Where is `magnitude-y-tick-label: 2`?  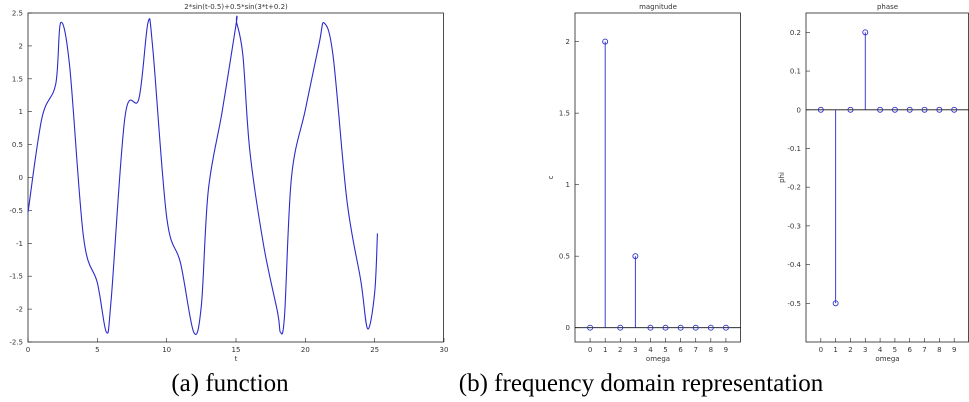 magnitude-y-tick-label: 2 is located at coordinates (568, 42).